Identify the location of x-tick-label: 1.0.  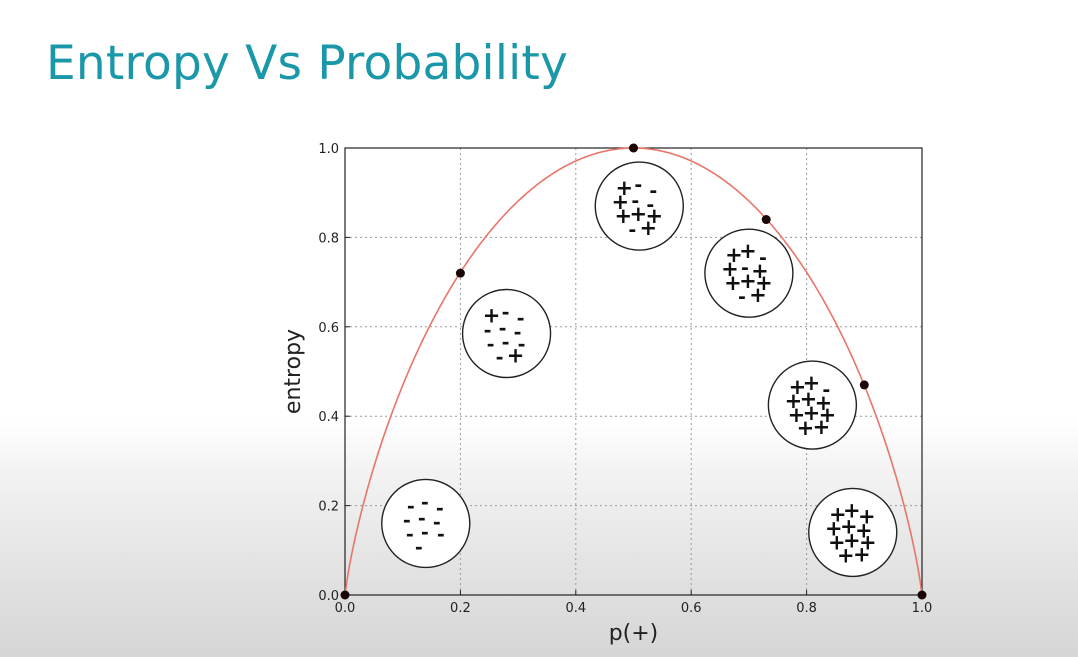
(922, 608).